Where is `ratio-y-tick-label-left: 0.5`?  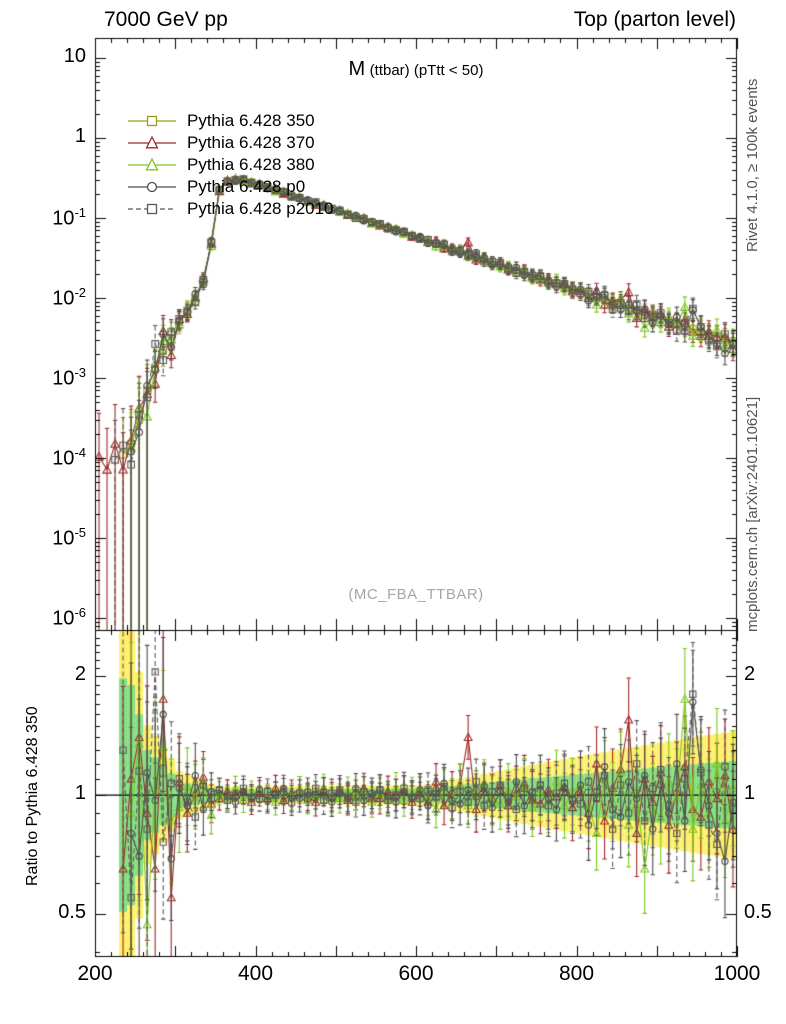
ratio-y-tick-label-left: 0.5 is located at coordinates (72, 911).